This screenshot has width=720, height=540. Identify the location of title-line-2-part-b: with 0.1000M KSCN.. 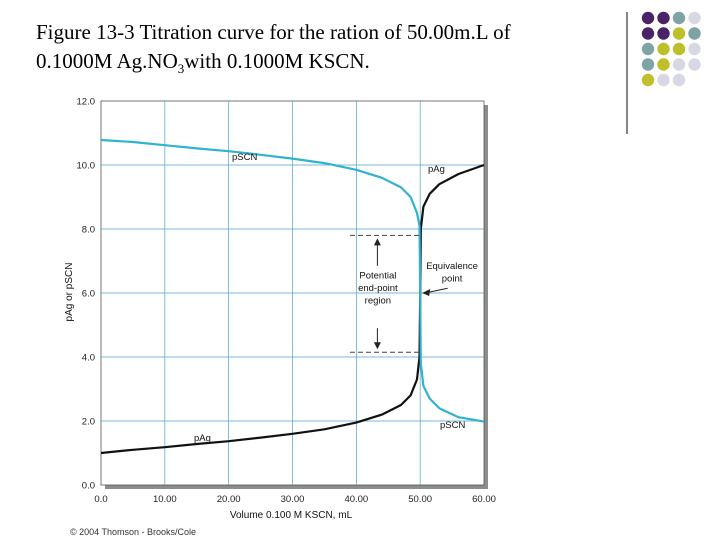
(277, 61).